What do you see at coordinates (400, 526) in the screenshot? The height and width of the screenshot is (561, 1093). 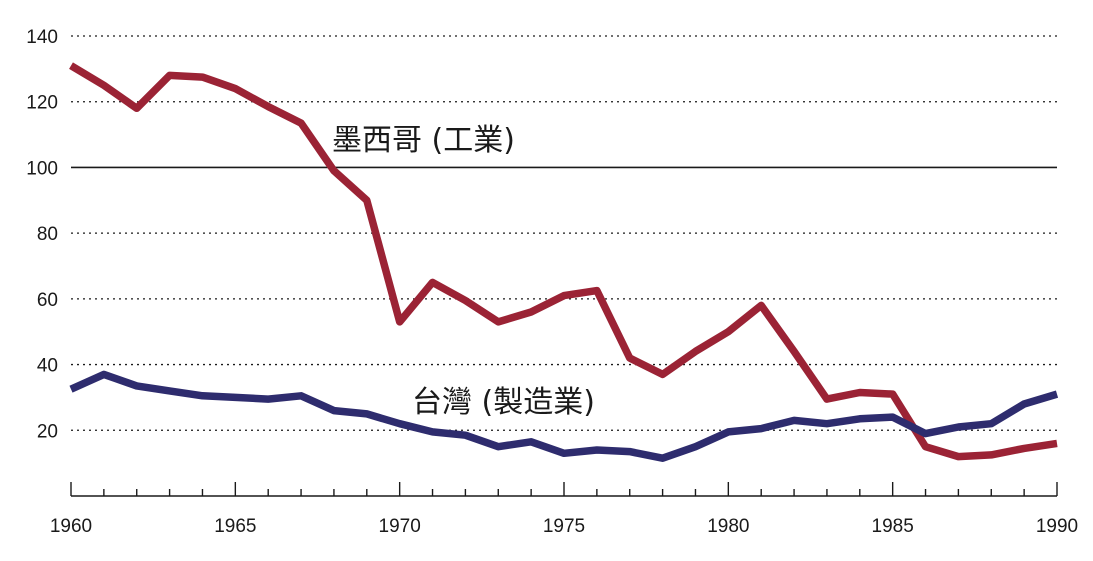 I see `x-tick-label-1970: 1970` at bounding box center [400, 526].